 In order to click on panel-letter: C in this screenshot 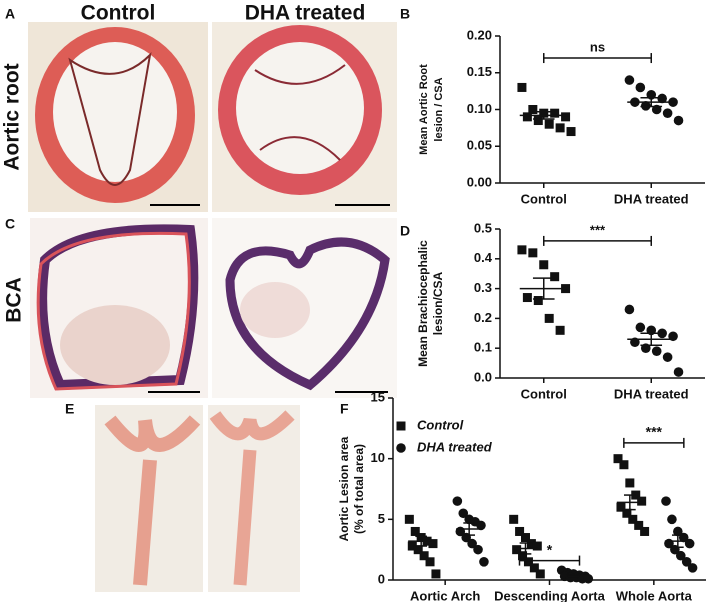, I will do `click(10, 224)`.